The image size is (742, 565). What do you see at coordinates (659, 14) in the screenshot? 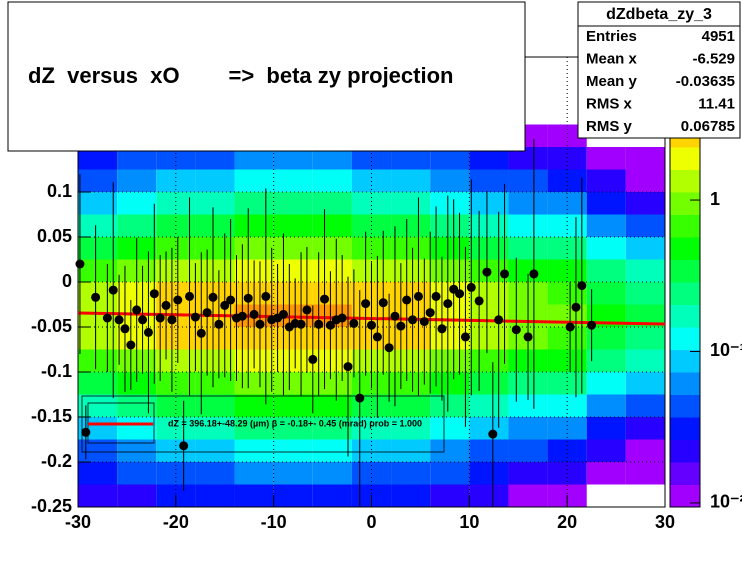
I see `stats-title: dZdbeta_zy_3` at bounding box center [659, 14].